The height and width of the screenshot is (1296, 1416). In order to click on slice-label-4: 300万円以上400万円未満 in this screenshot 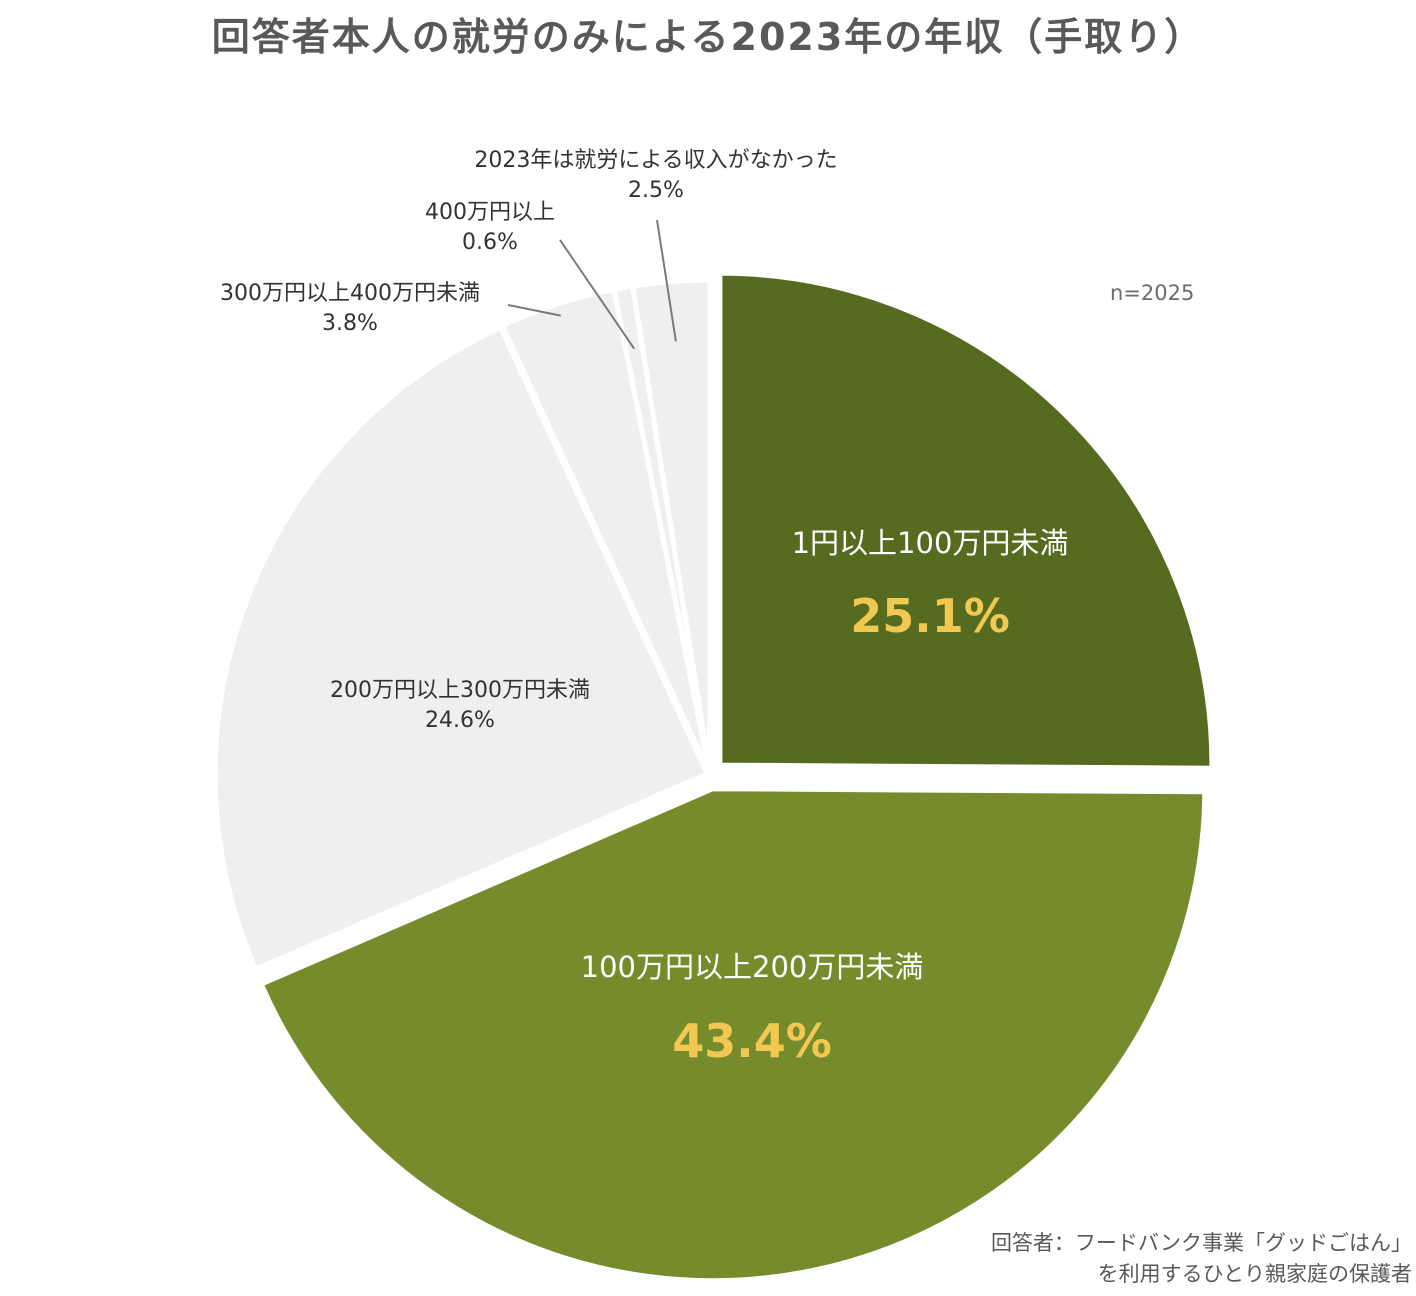, I will do `click(350, 293)`.